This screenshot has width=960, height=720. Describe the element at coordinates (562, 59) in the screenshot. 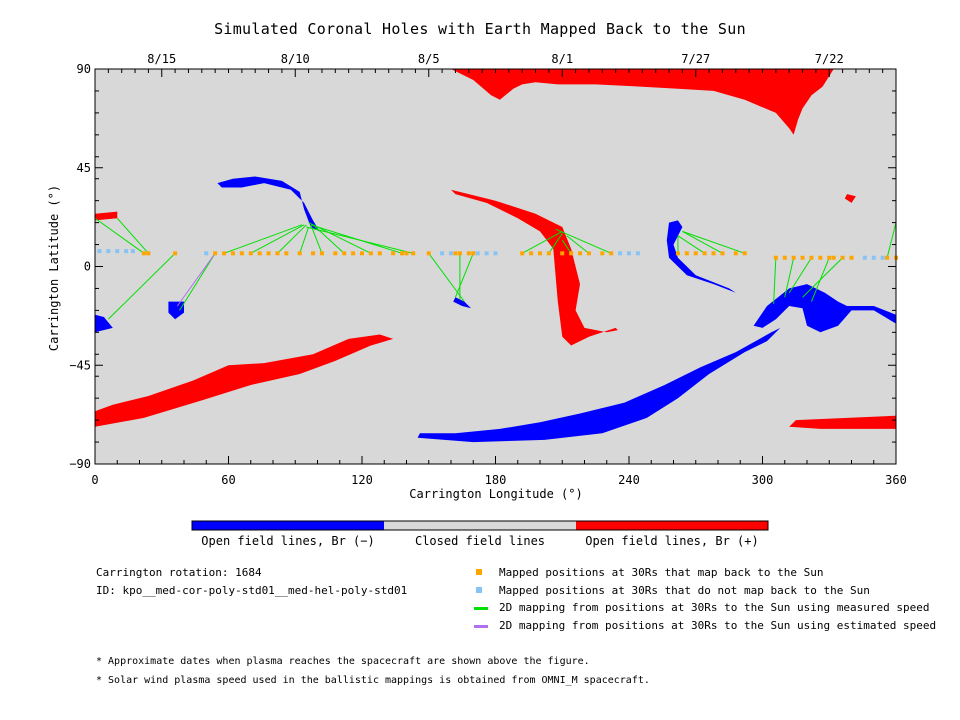

I see `top-date-label: 8/1` at that location.